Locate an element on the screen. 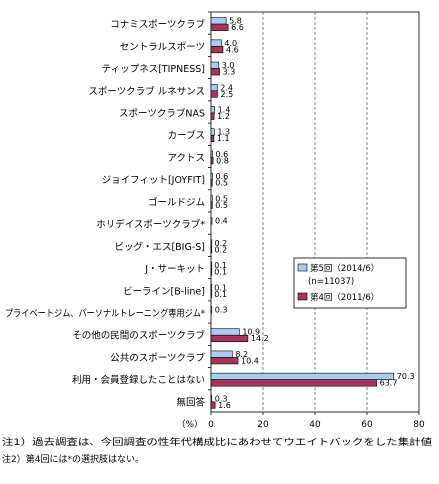 The width and height of the screenshot is (439, 484). value-label: 10.4 is located at coordinates (250, 360).